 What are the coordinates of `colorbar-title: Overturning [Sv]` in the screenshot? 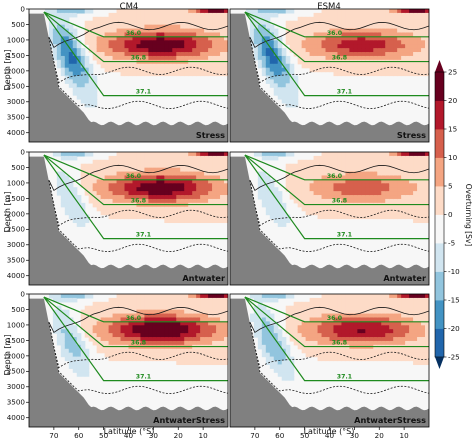 It's located at (468, 215).